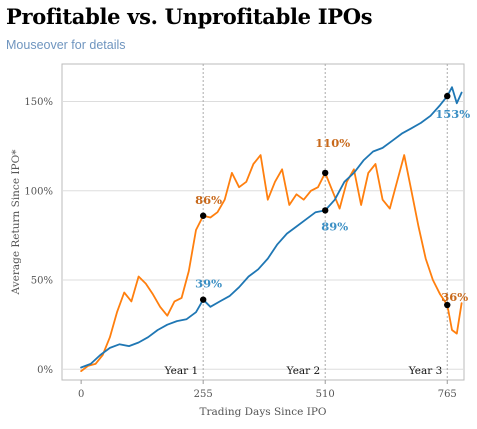 Image resolution: width=477 pixels, height=429 pixels. I want to click on year-marker-label: Year 3, so click(425, 371).